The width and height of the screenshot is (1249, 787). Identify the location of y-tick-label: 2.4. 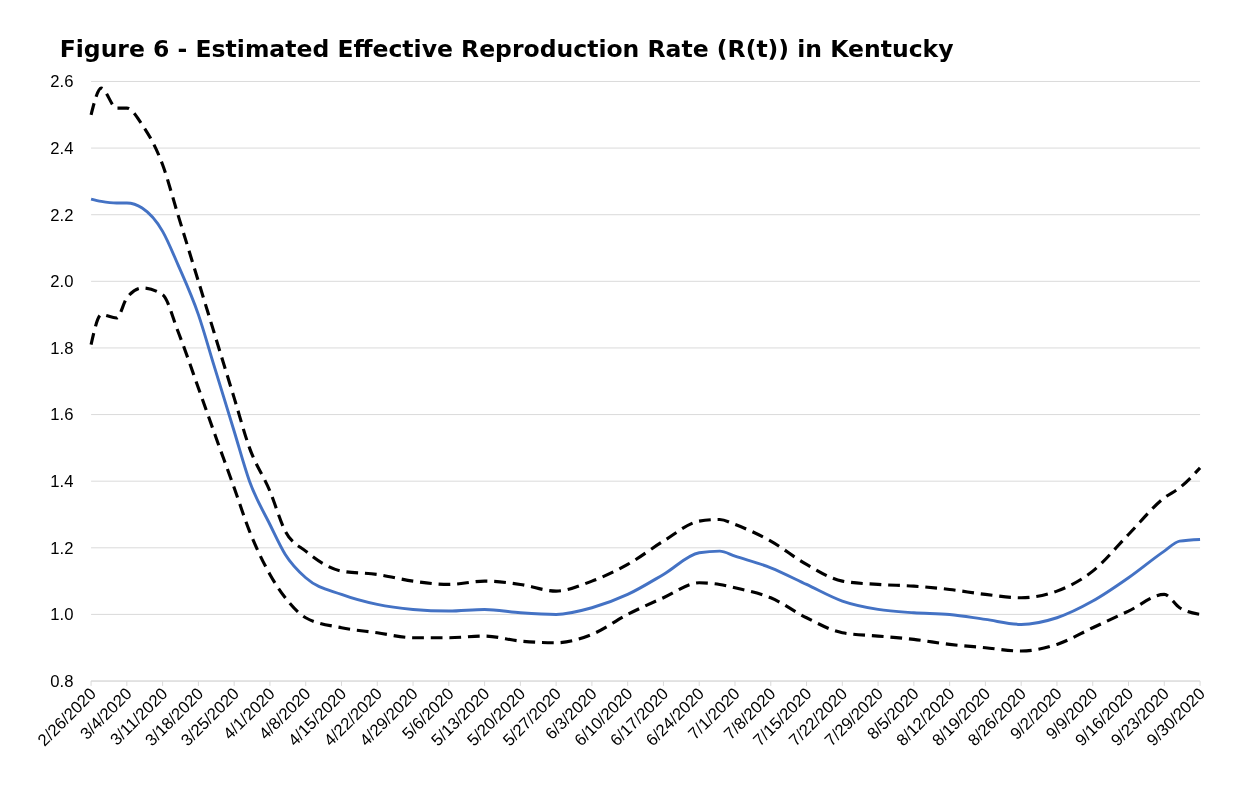
(62, 148).